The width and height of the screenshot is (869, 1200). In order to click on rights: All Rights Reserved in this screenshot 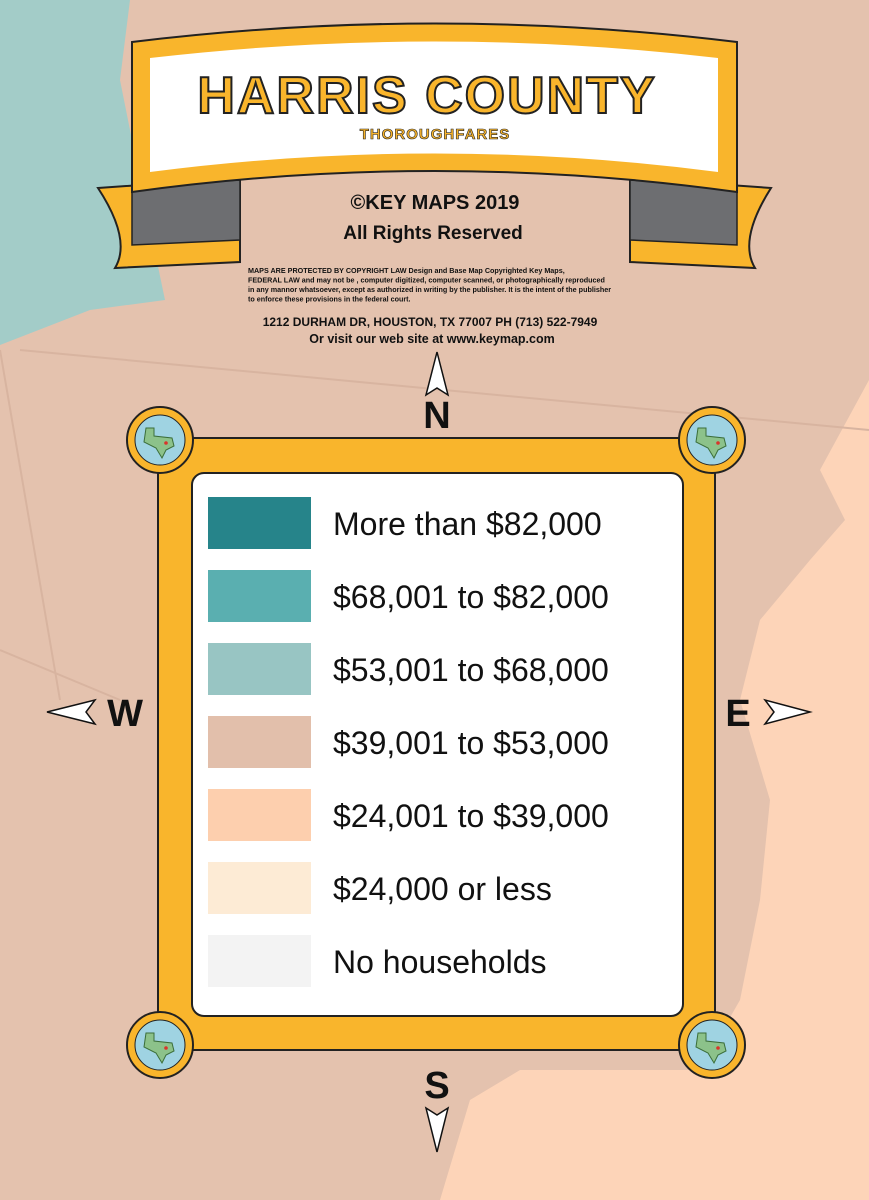, I will do `click(433, 233)`.